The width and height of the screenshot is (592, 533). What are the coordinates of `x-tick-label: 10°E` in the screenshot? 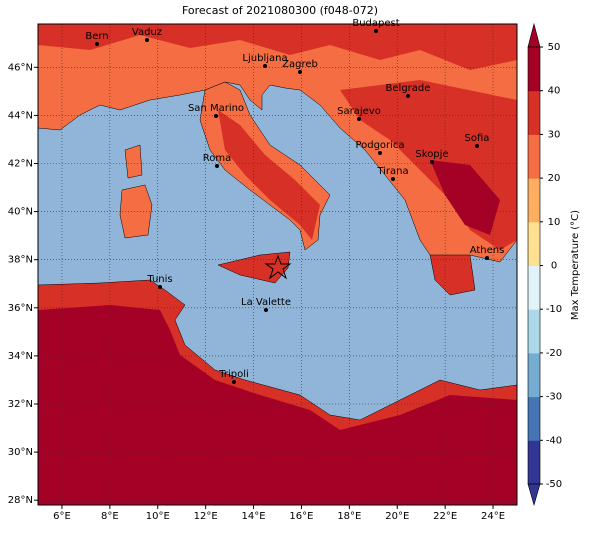 It's located at (158, 516).